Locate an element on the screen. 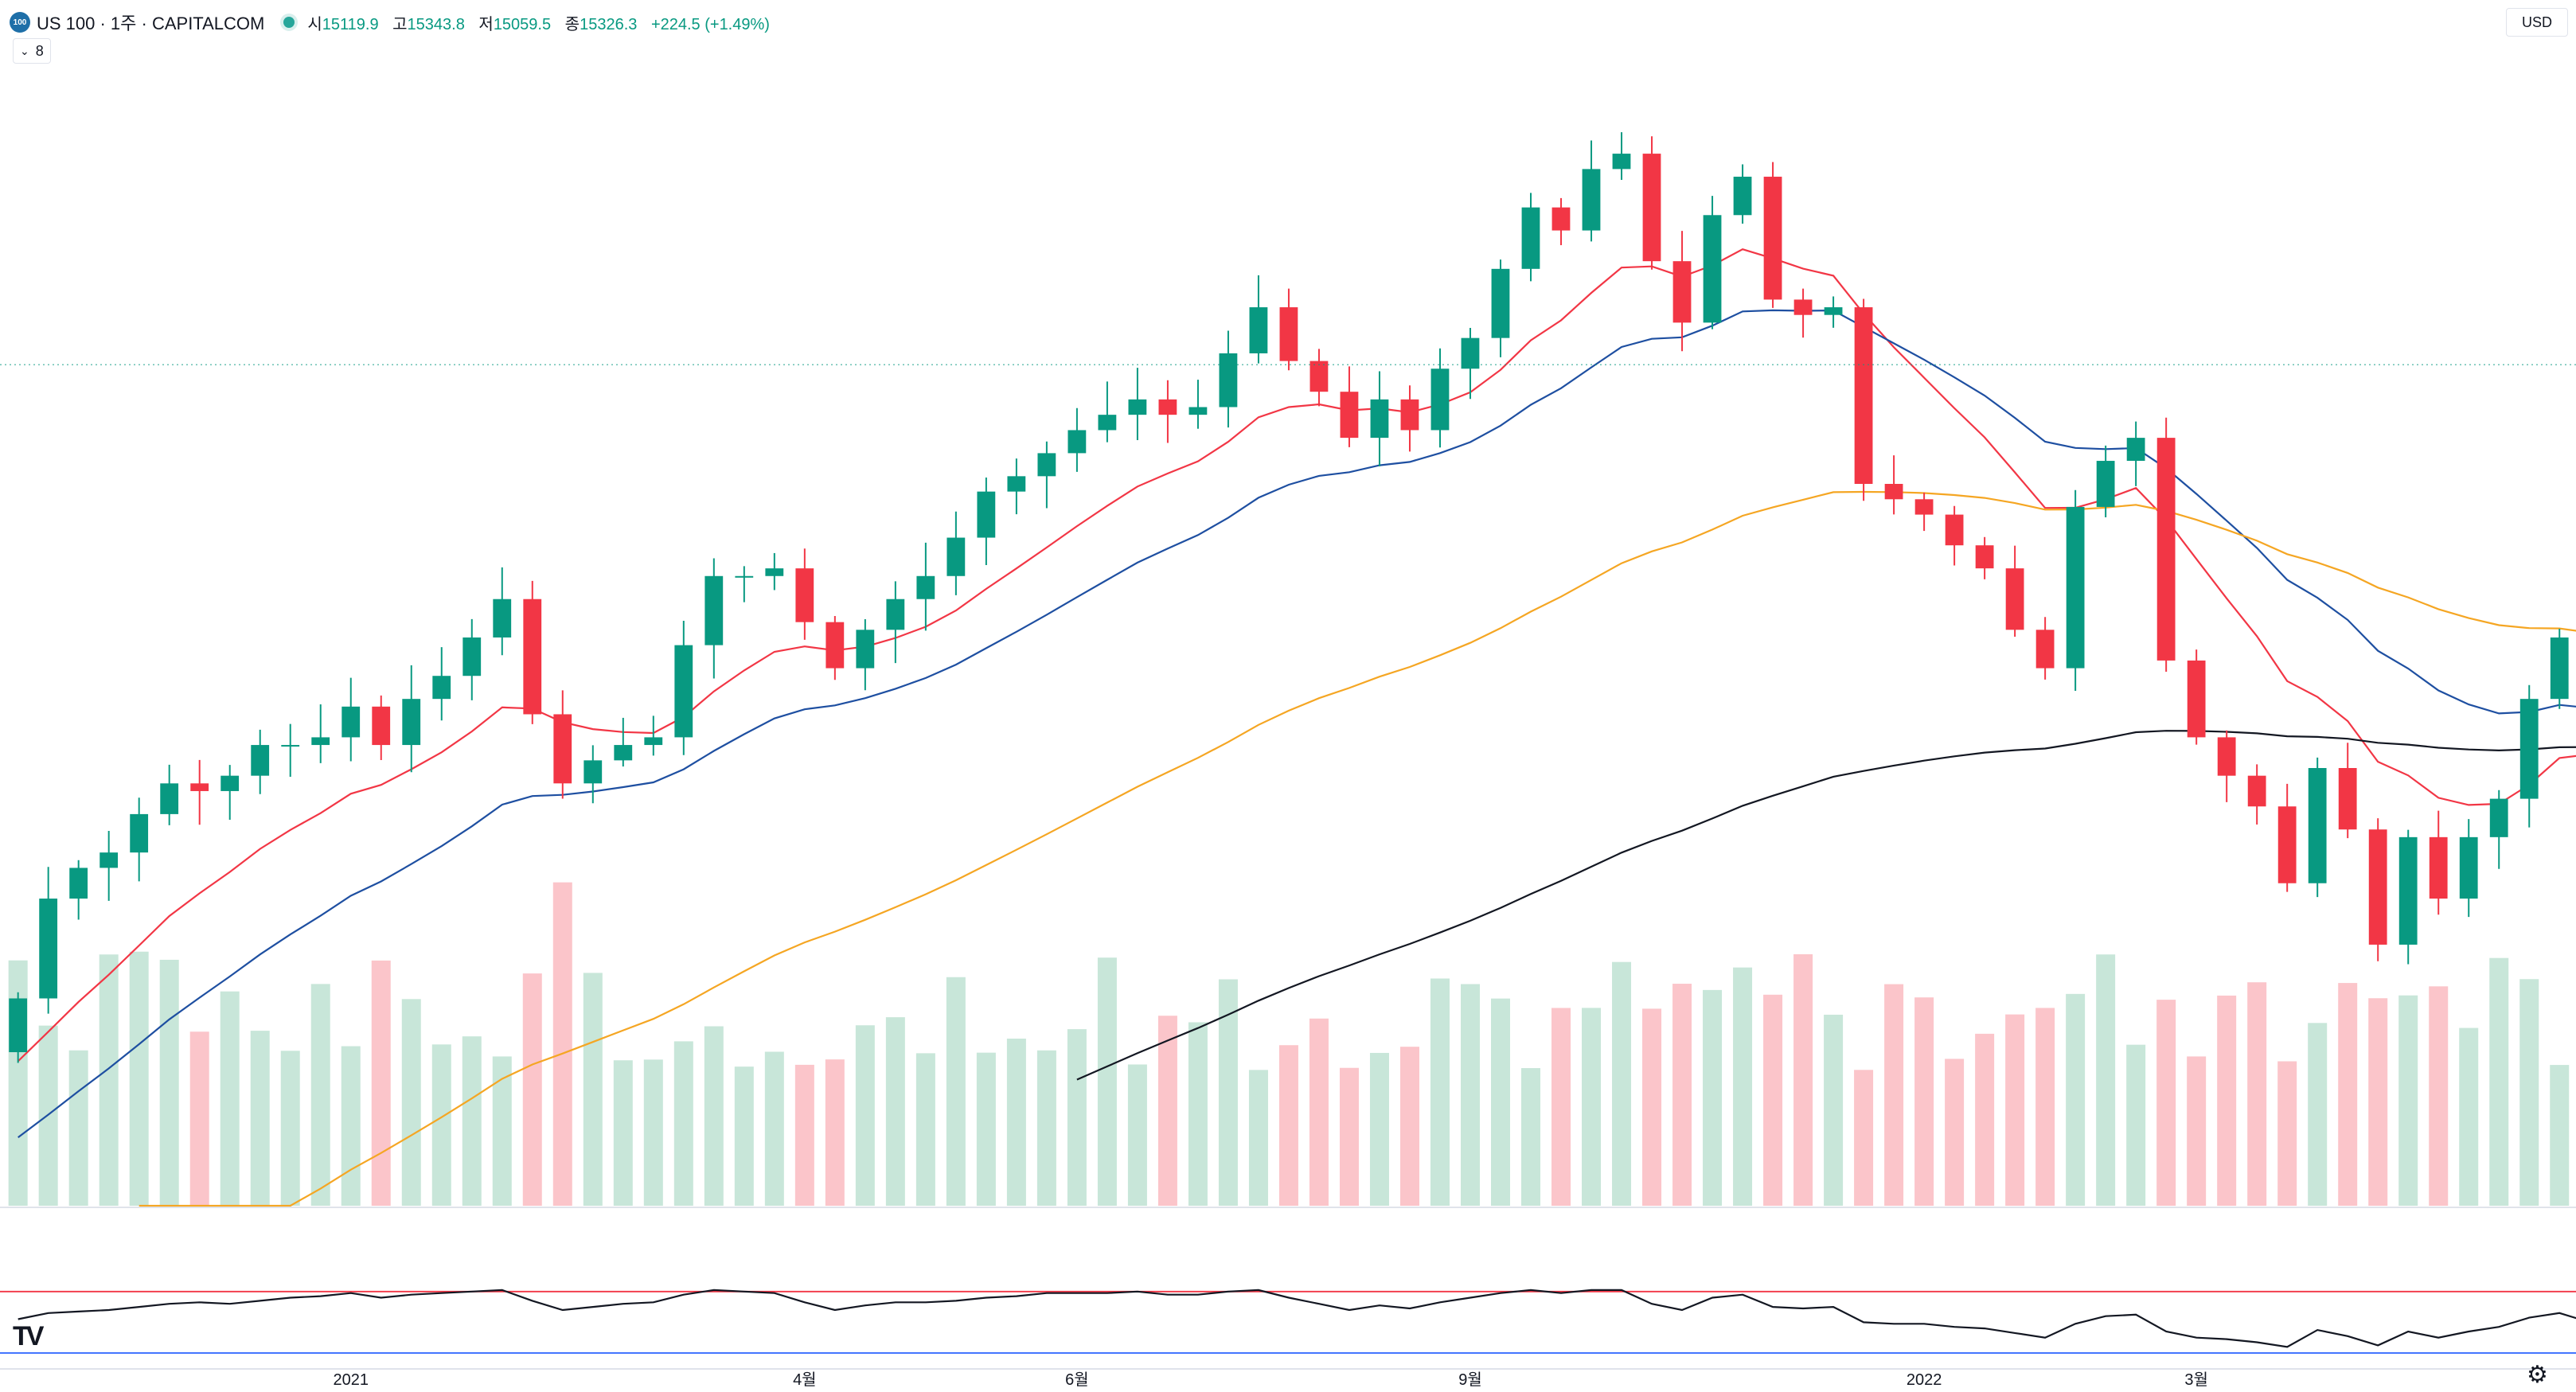  rsi-line is located at coordinates (1297, 1318).